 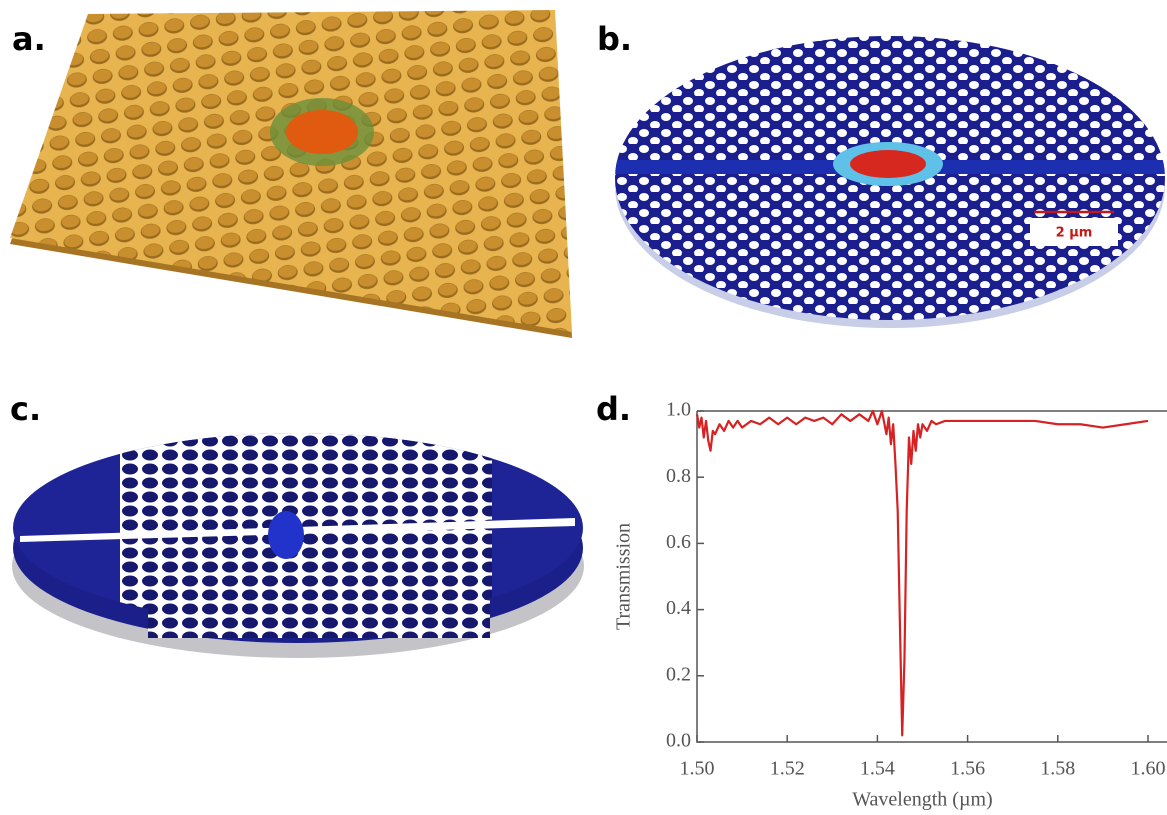 I want to click on y-tick-label: 0.0, so click(x=678, y=741).